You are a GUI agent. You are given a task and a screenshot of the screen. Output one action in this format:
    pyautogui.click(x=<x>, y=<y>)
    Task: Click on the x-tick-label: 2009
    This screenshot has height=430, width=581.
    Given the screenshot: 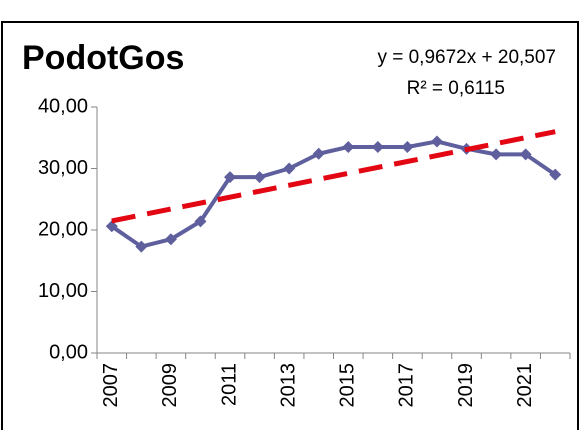 What is the action you would take?
    pyautogui.click(x=170, y=385)
    